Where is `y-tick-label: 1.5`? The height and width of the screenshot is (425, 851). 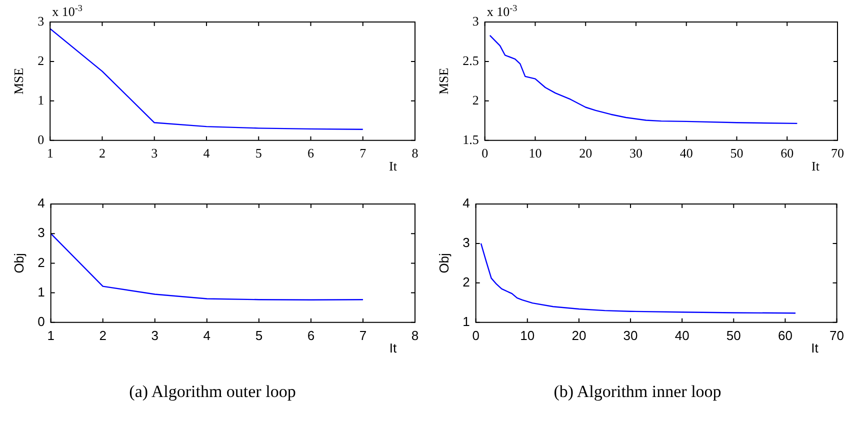
y-tick-label: 1.5 is located at coordinates (470, 139).